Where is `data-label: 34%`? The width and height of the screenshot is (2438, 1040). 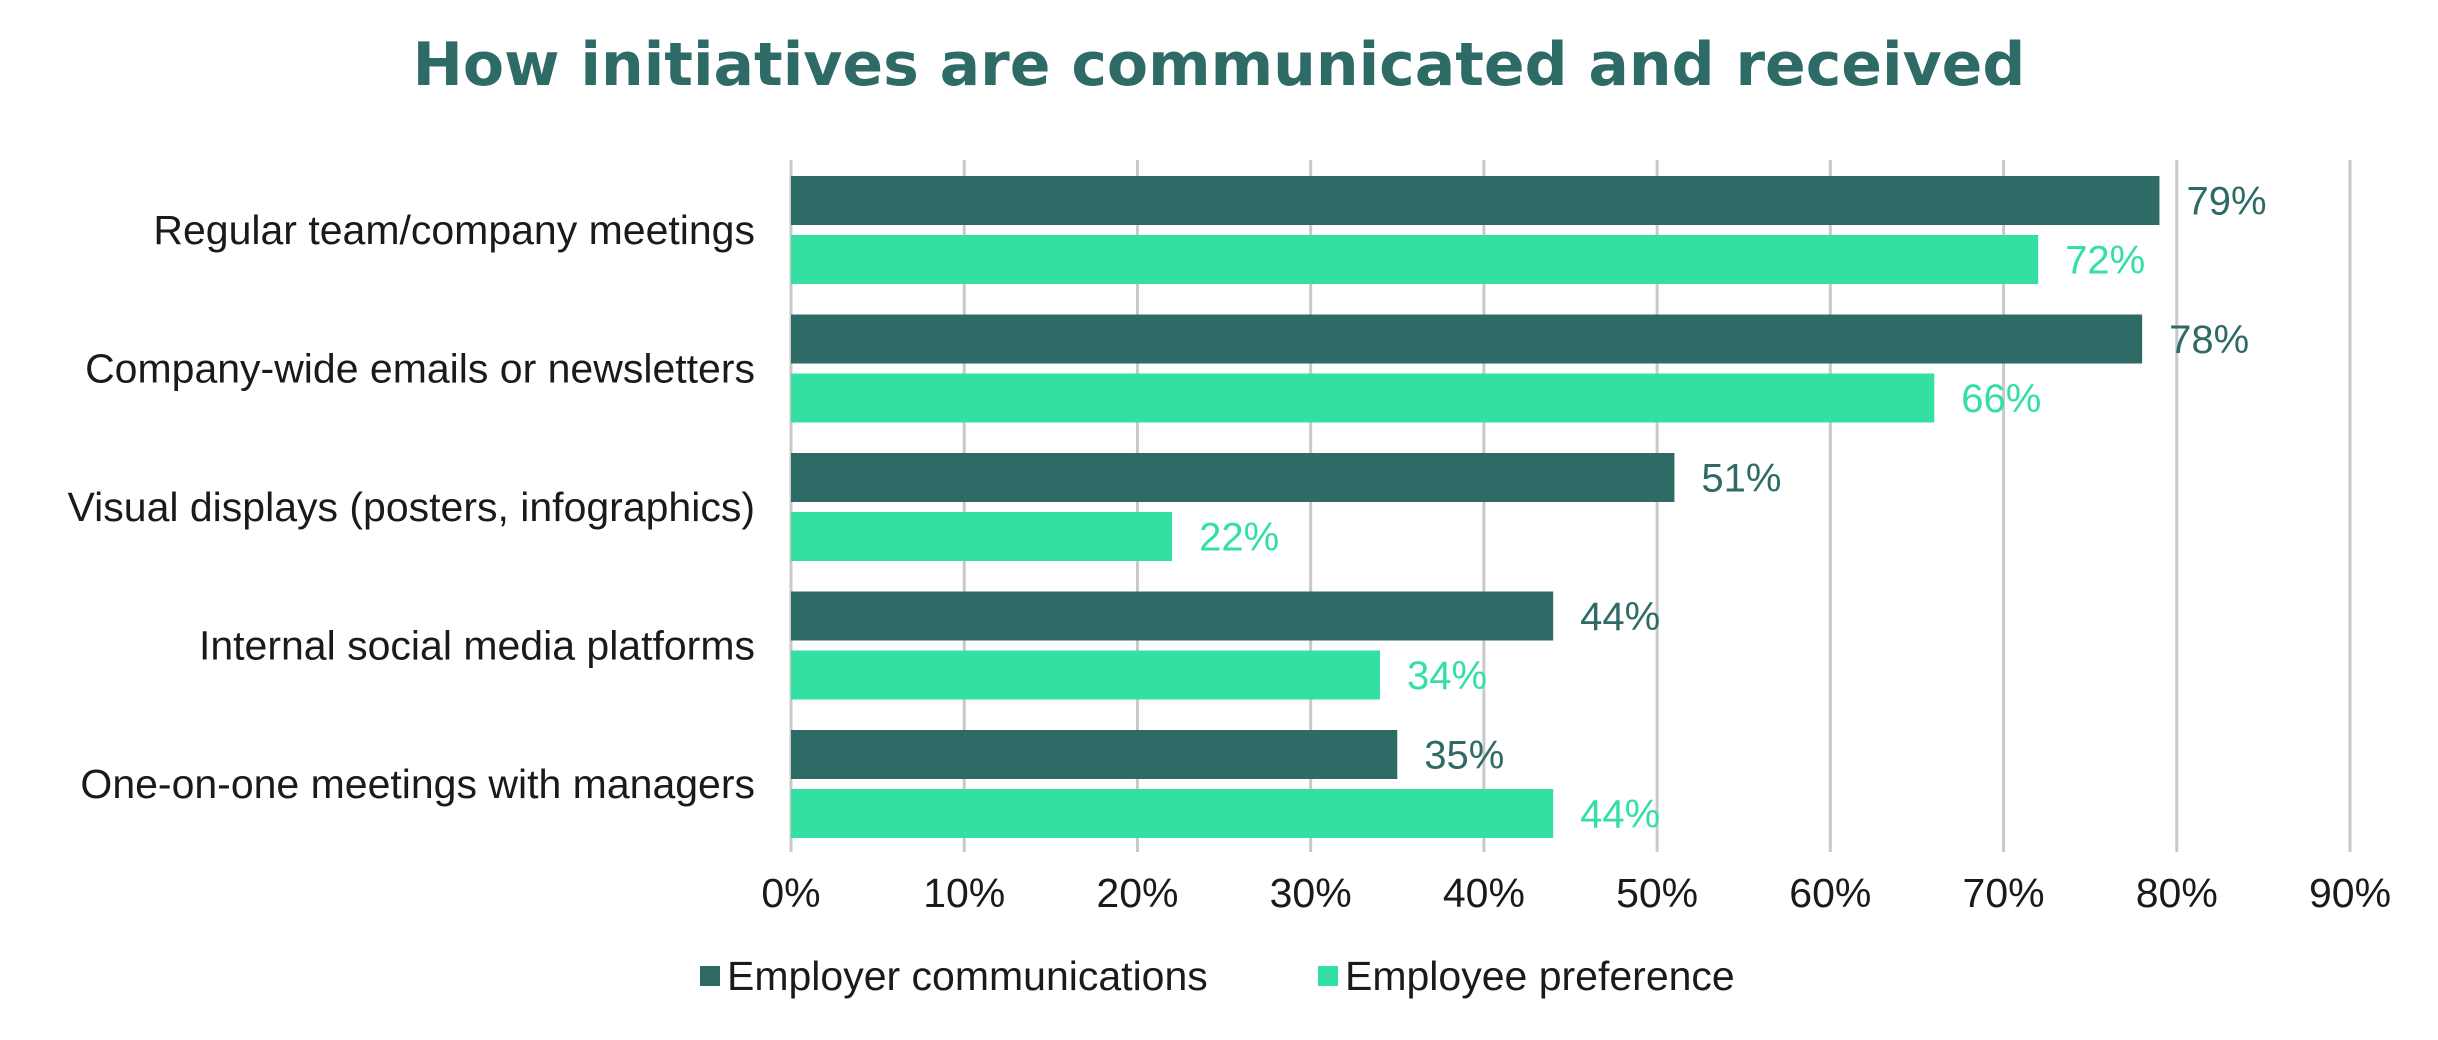
data-label: 34% is located at coordinates (1447, 676).